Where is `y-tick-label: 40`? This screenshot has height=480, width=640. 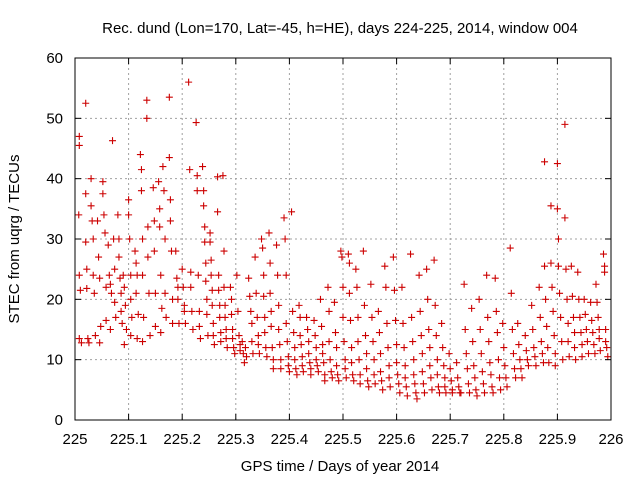
y-tick-label: 40 is located at coordinates (54, 179).